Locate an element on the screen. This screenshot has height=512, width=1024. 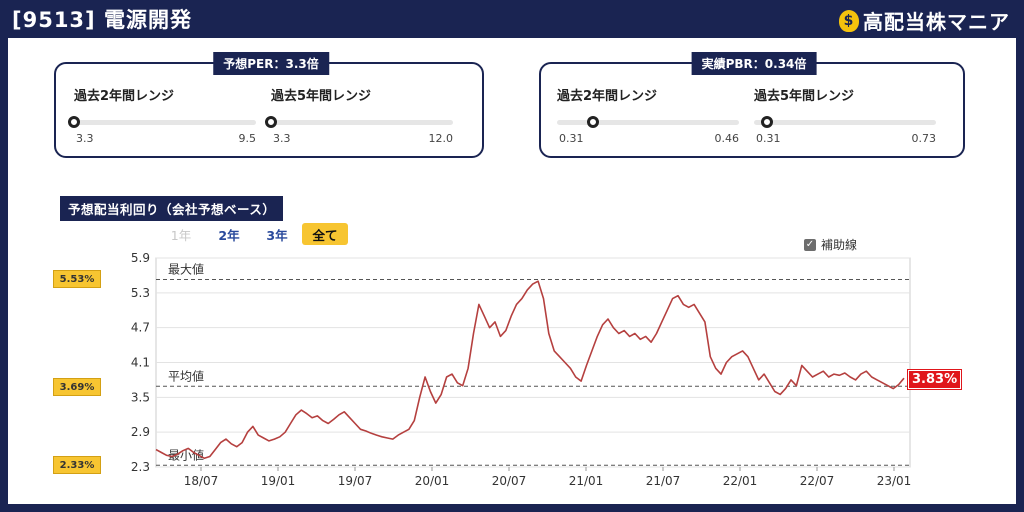
x-tick-label: 23/01 is located at coordinates (894, 481).